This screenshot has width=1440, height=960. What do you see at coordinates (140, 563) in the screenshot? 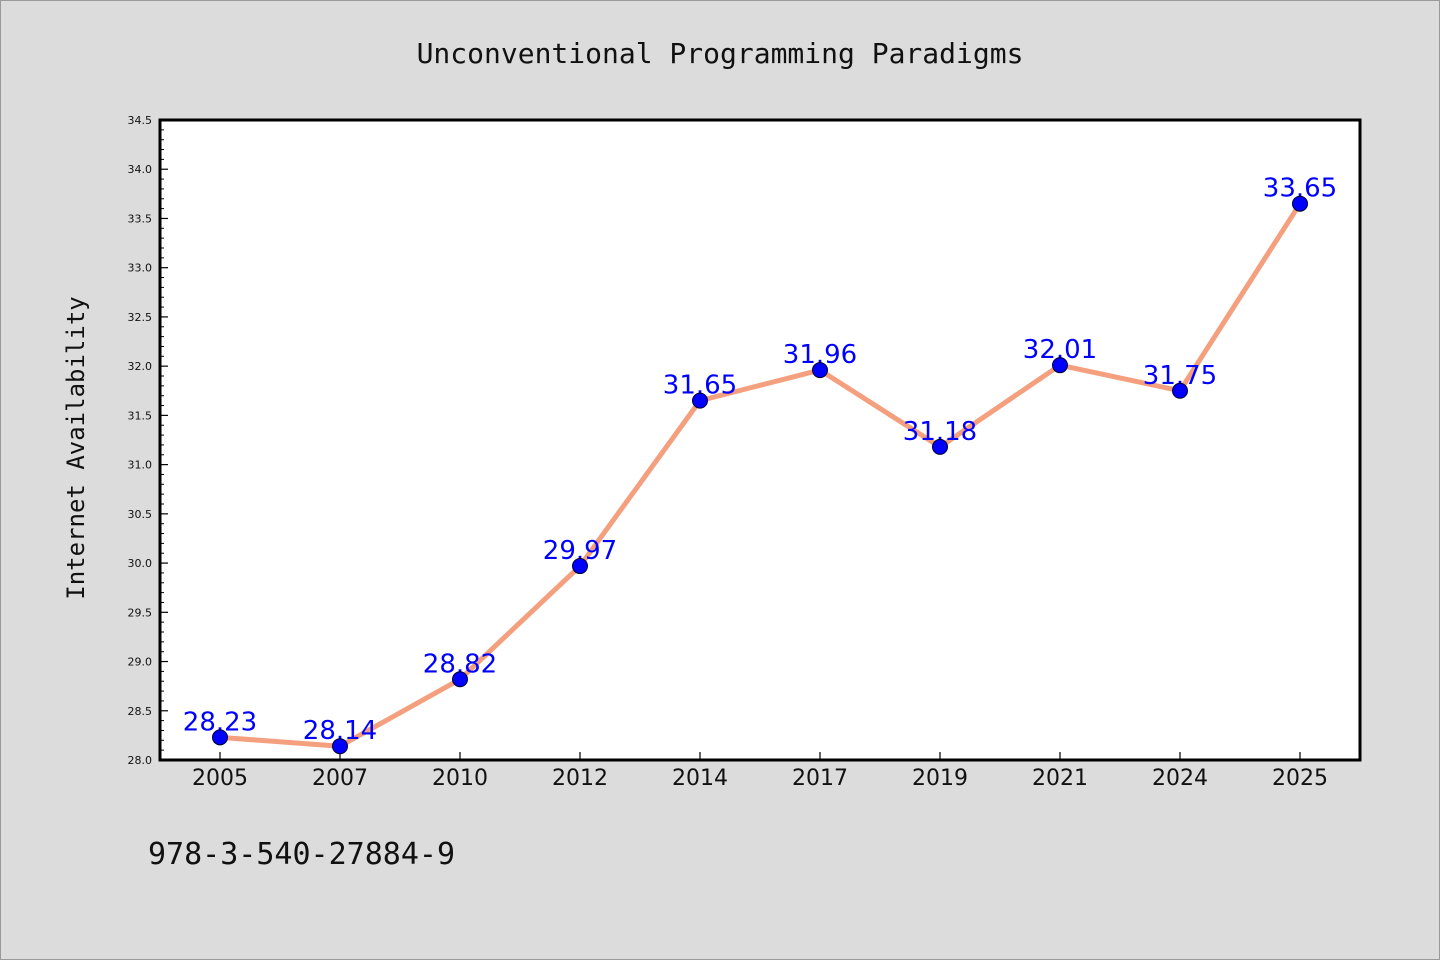
I see `y-tick-label: 30.0` at bounding box center [140, 563].